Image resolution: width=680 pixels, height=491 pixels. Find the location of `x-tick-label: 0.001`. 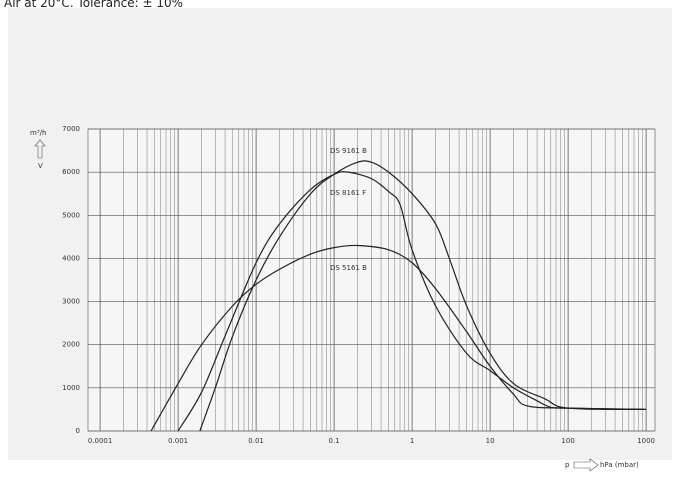

x-tick-label: 0.001 is located at coordinates (178, 441).